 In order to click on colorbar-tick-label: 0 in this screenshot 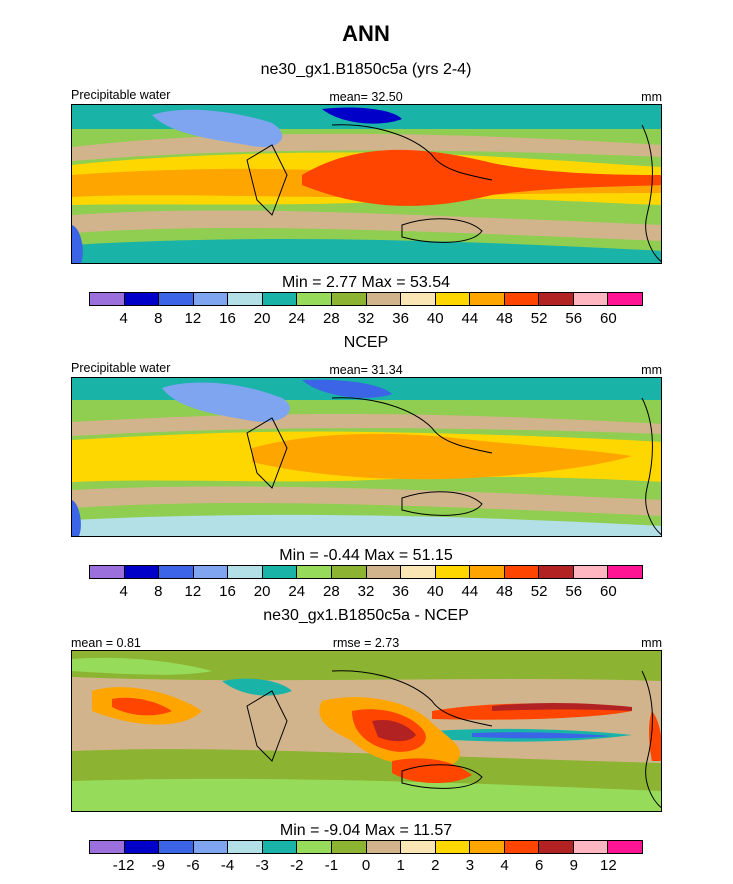, I will do `click(366, 865)`.